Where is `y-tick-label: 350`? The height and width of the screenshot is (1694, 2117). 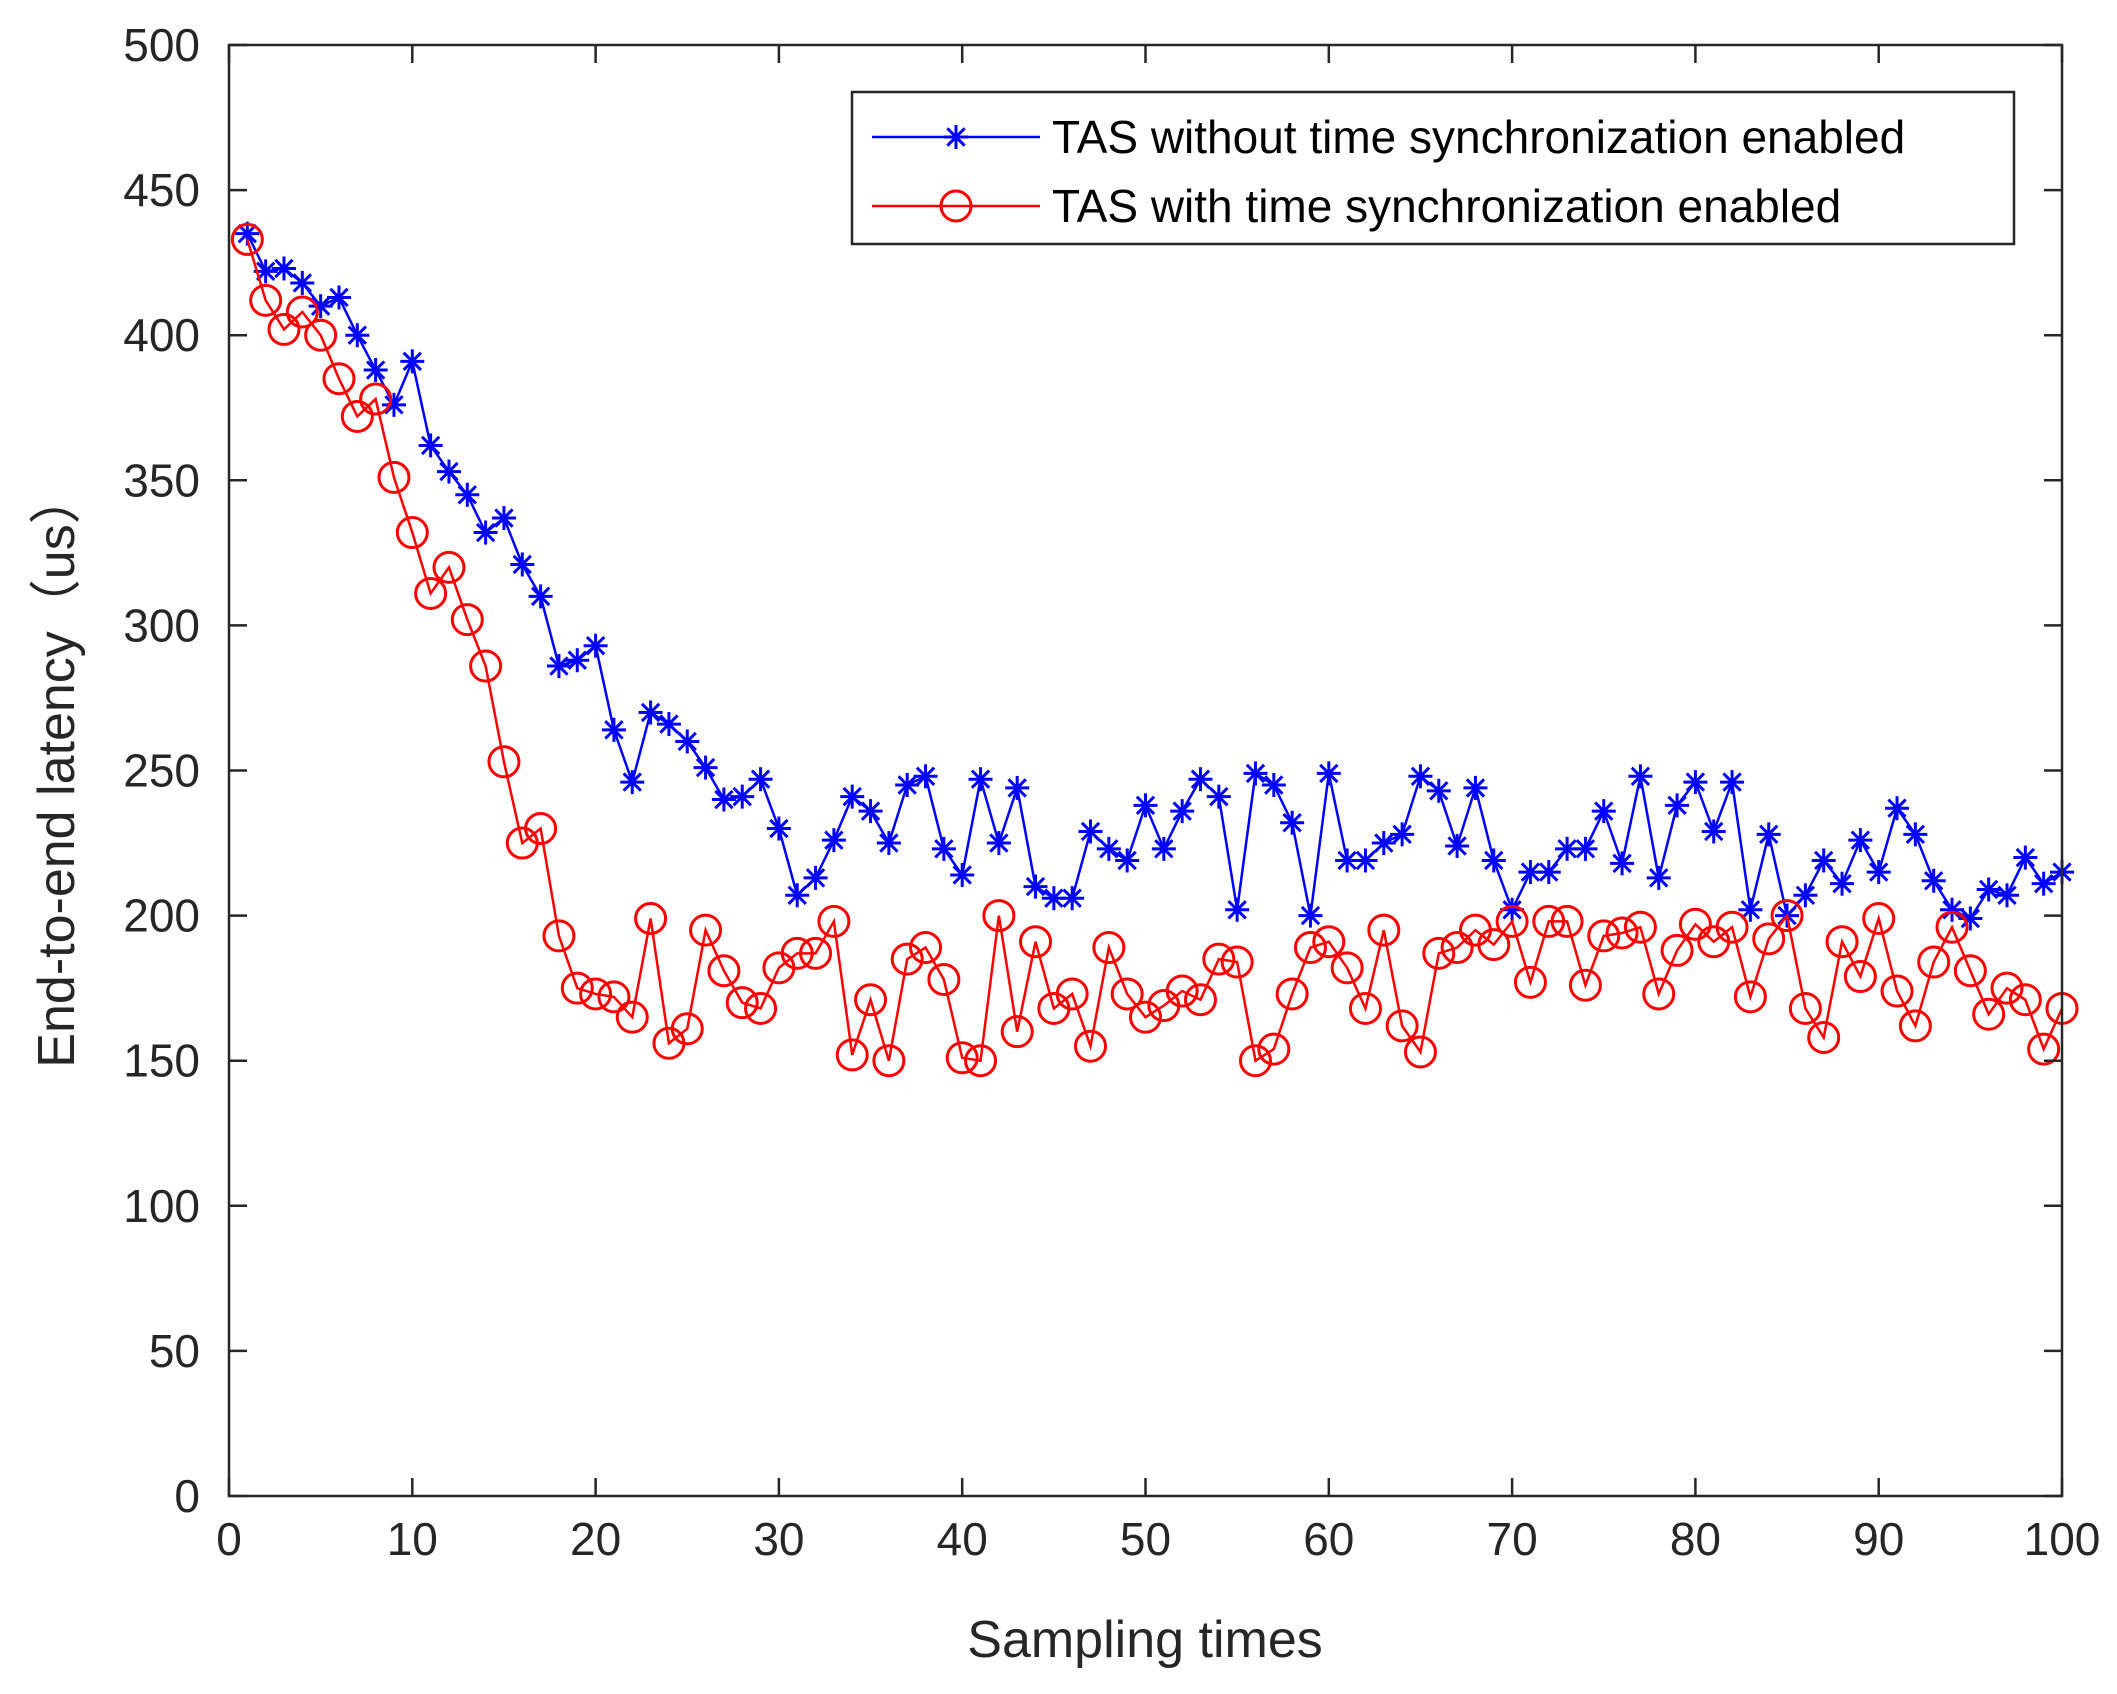 y-tick-label: 350 is located at coordinates (161, 480).